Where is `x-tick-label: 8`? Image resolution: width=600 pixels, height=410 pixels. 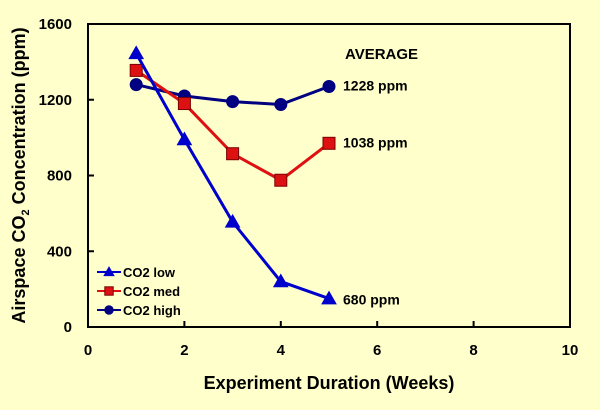
x-tick-label: 8 is located at coordinates (473, 350).